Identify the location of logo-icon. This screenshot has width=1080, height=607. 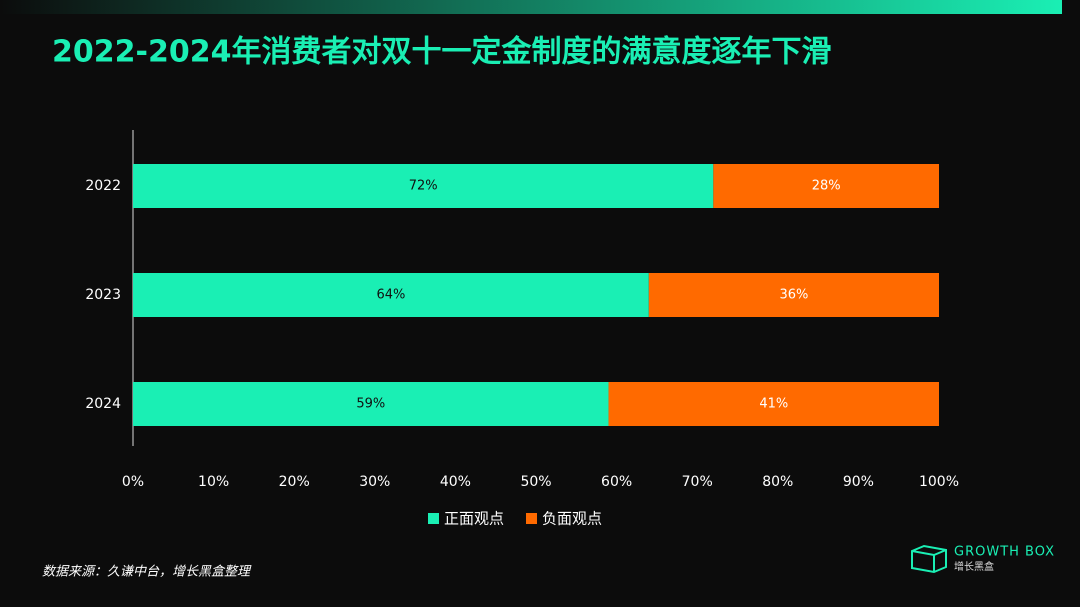
(929, 559).